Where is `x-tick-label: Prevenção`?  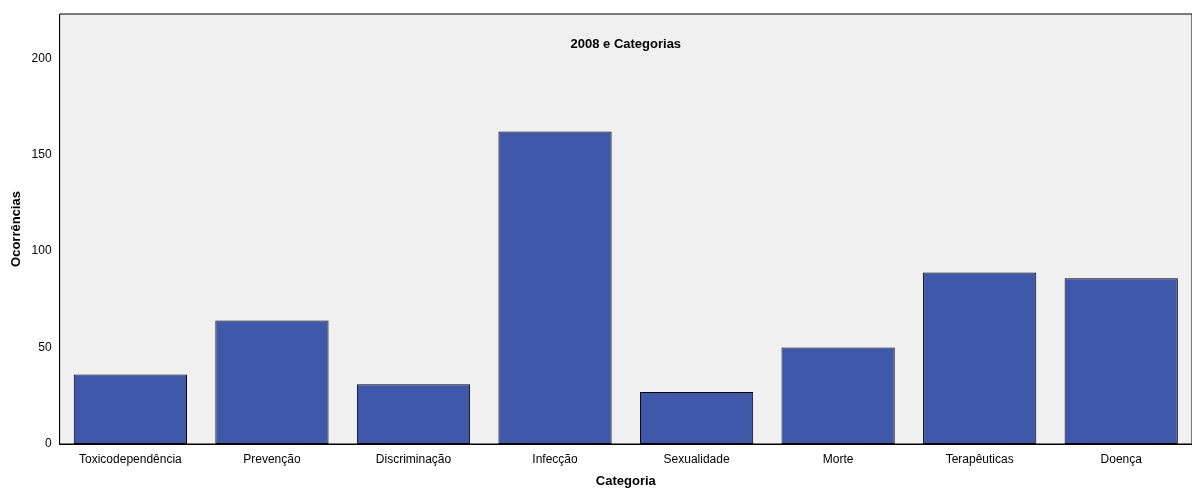
x-tick-label: Prevenção is located at coordinates (272, 458).